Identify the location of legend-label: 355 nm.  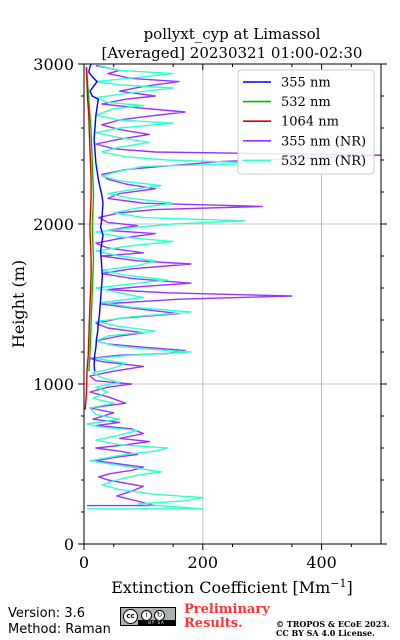
(306, 83).